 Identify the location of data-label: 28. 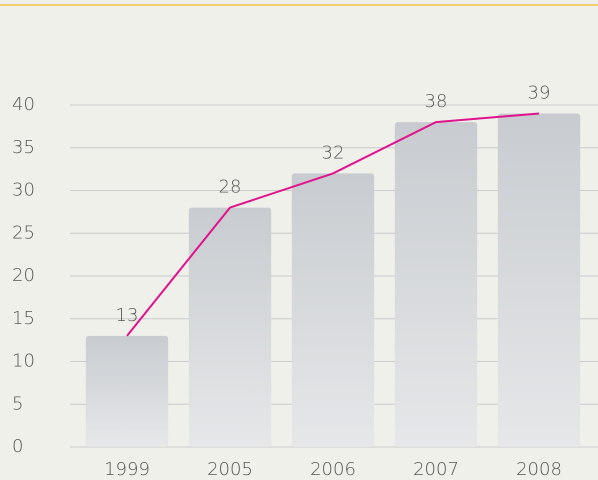
(230, 187).